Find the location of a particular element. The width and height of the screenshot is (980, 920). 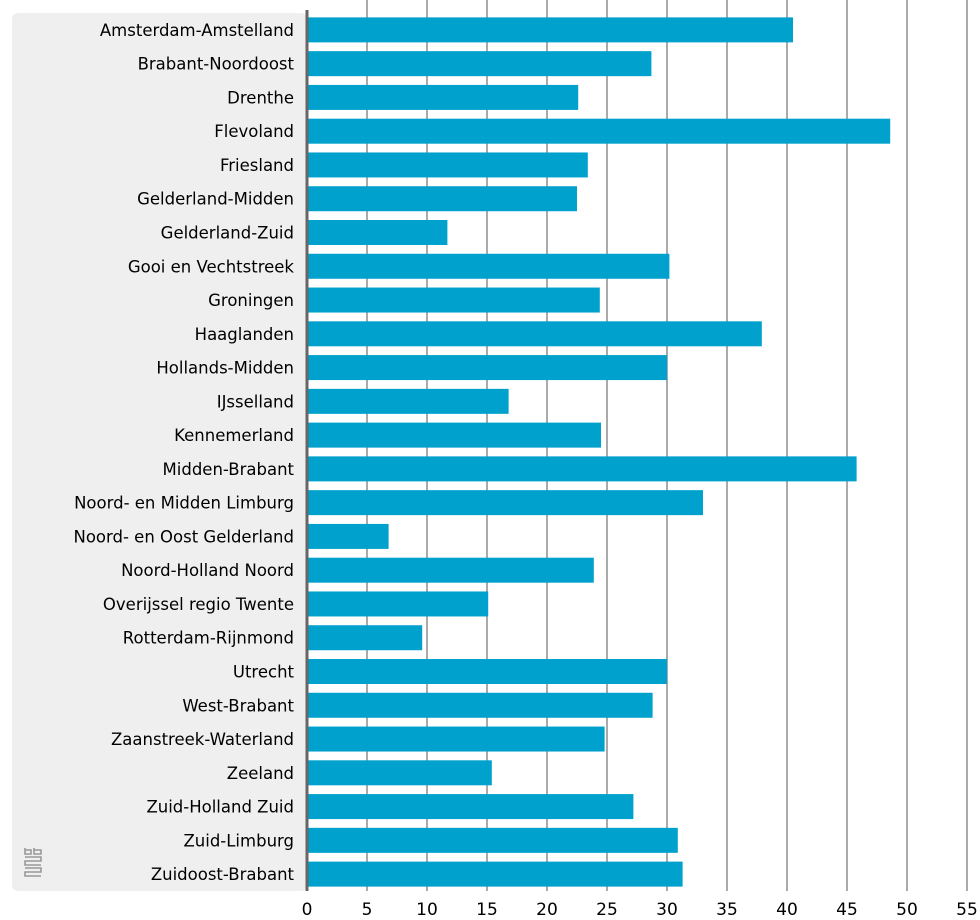

category-label: Noord-Holland Noord is located at coordinates (207, 570).